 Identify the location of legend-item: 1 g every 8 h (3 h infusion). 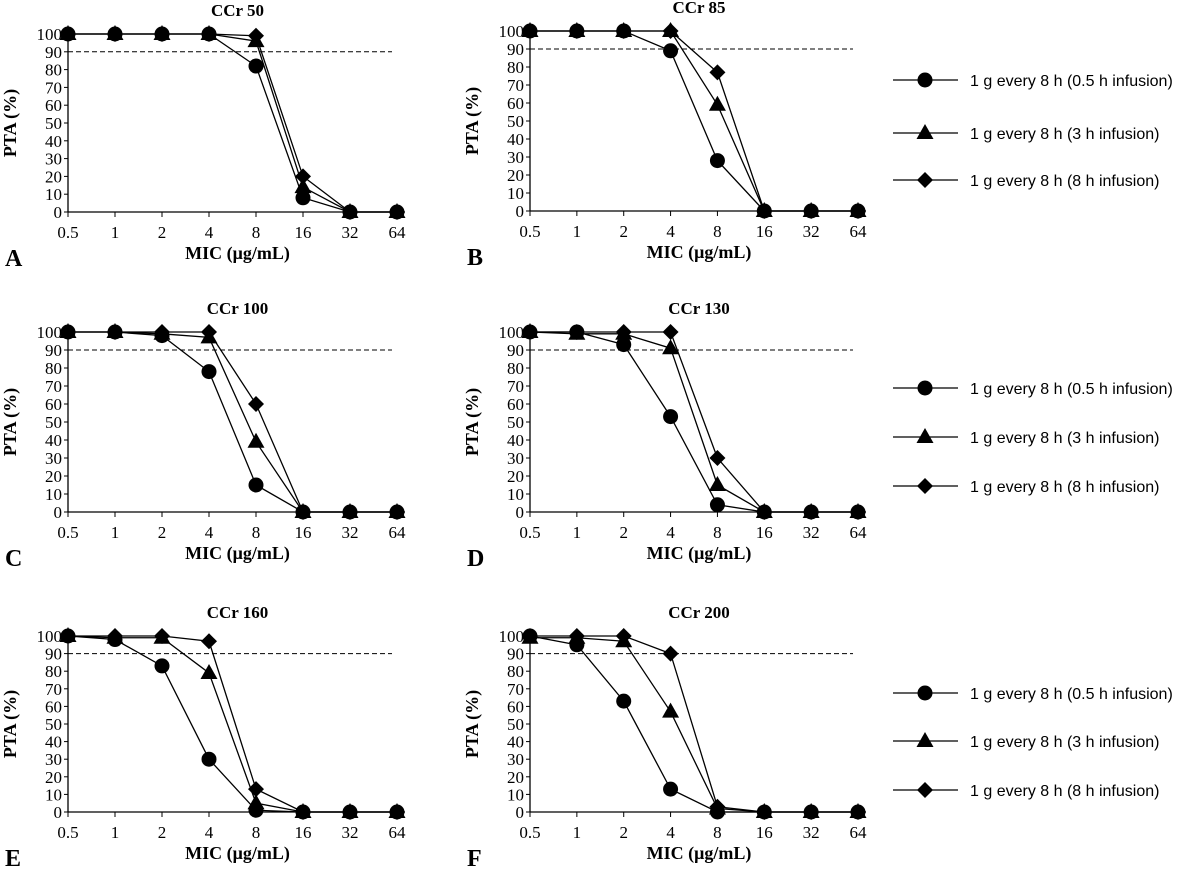
(1026, 741).